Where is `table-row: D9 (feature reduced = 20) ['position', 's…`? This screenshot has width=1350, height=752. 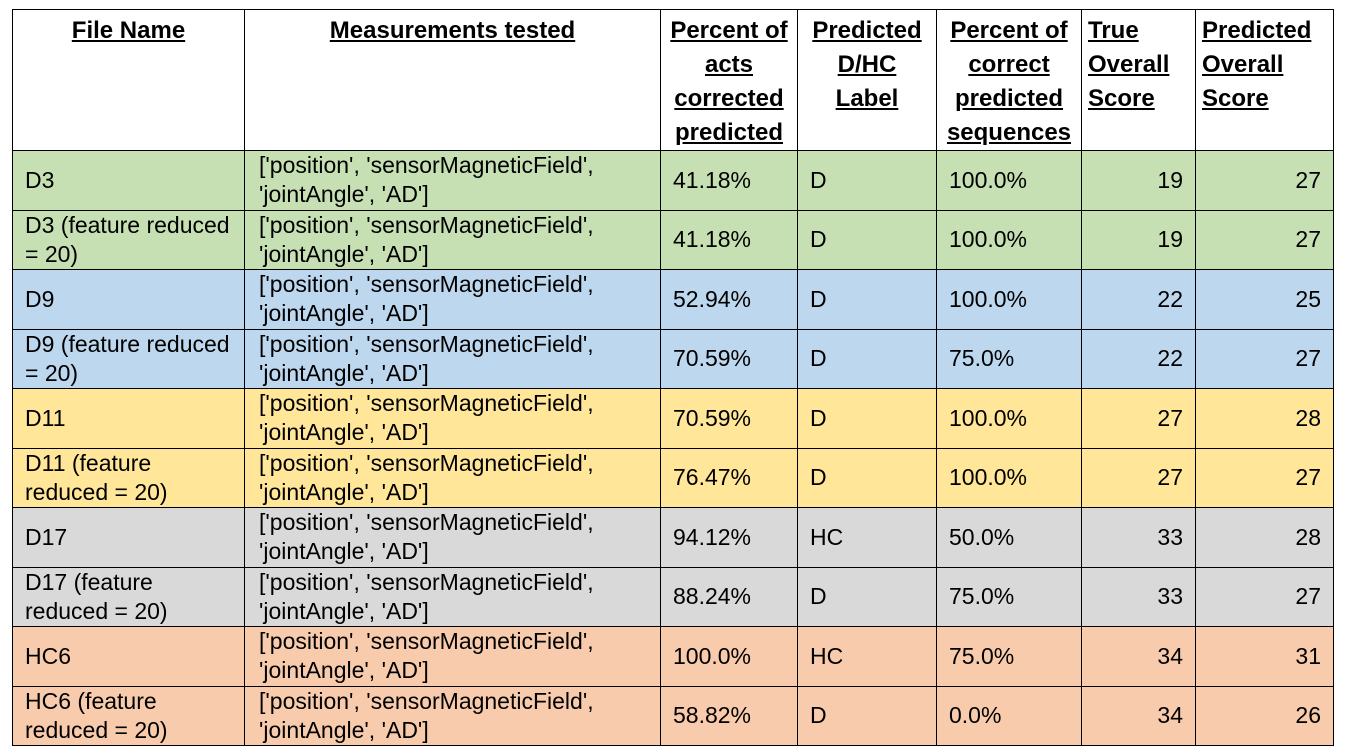 table-row: D9 (feature reduced = 20) ['position', 's… is located at coordinates (673, 358).